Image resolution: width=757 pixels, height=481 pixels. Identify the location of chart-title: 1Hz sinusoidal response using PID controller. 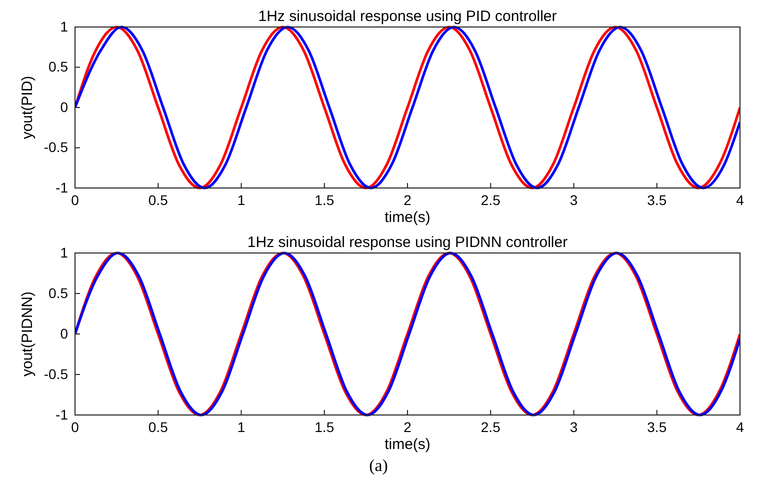
(407, 16).